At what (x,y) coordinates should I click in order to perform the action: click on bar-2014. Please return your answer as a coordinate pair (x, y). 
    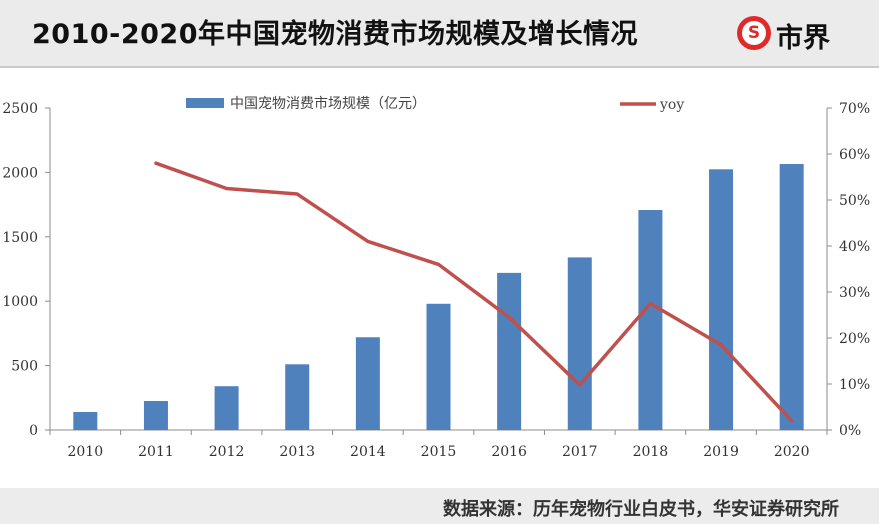
    Looking at the image, I should click on (367, 383).